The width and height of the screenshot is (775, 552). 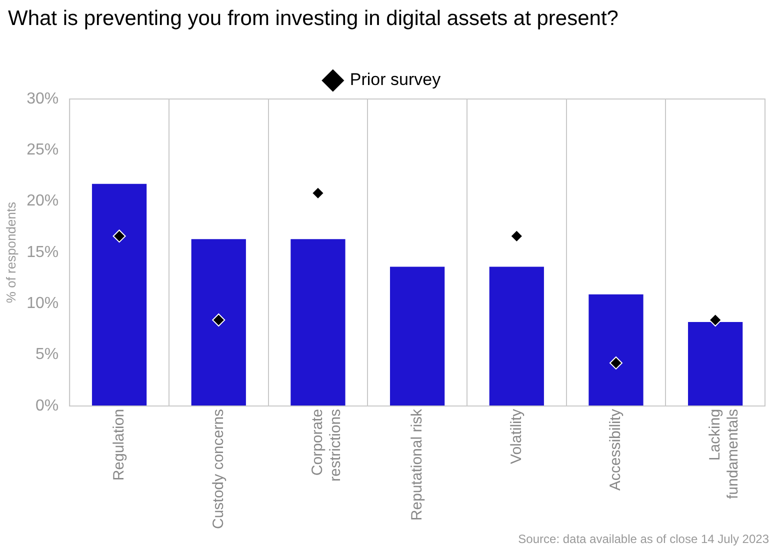 What do you see at coordinates (47, 355) in the screenshot?
I see `y-tick-label: 5%` at bounding box center [47, 355].